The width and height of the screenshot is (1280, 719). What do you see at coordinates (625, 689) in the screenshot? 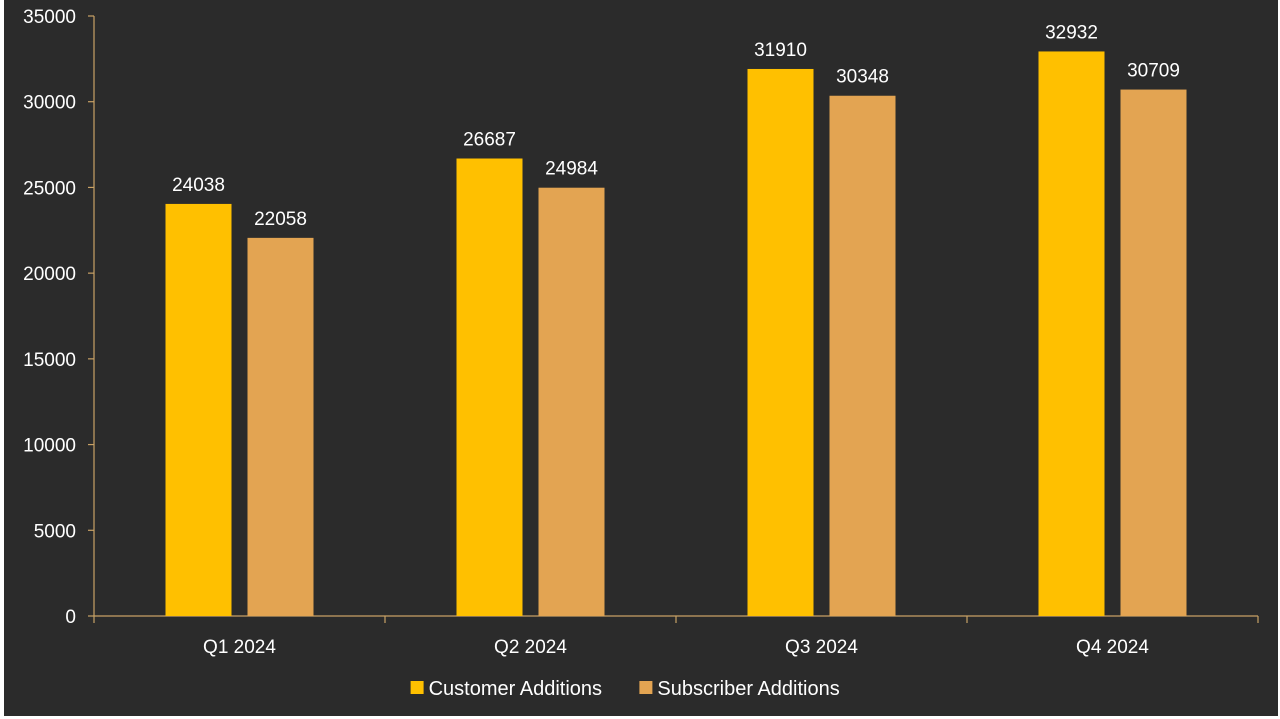
I see `legend: Customer Additions Subscriber Additions` at bounding box center [625, 689].